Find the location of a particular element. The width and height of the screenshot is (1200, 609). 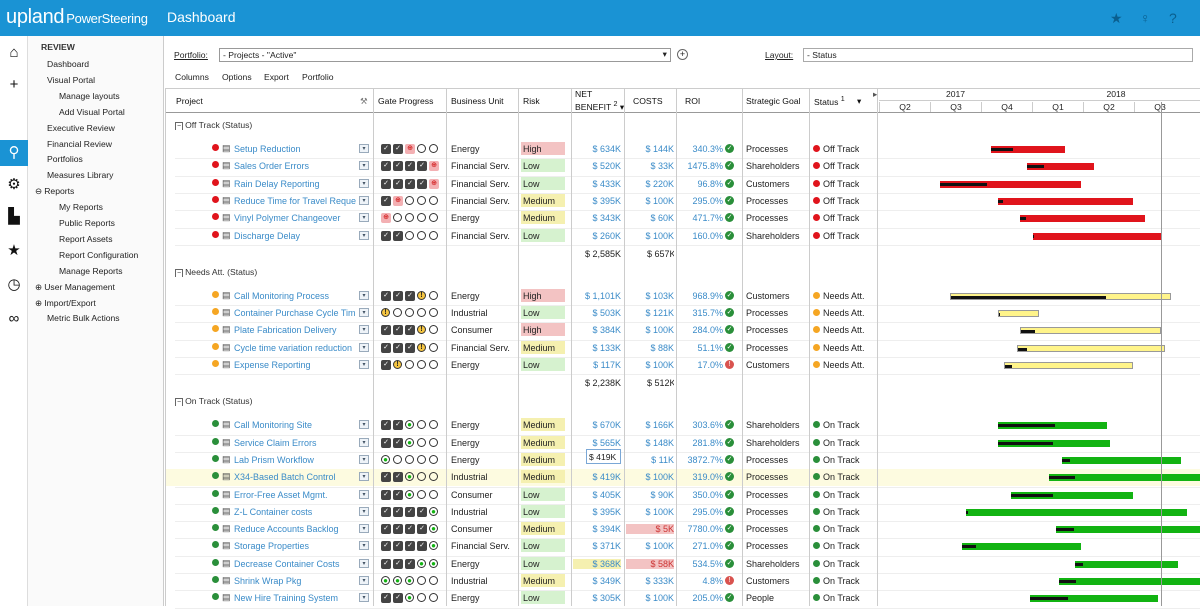

project-name-link: Sales Order Errors is located at coordinates (272, 166).